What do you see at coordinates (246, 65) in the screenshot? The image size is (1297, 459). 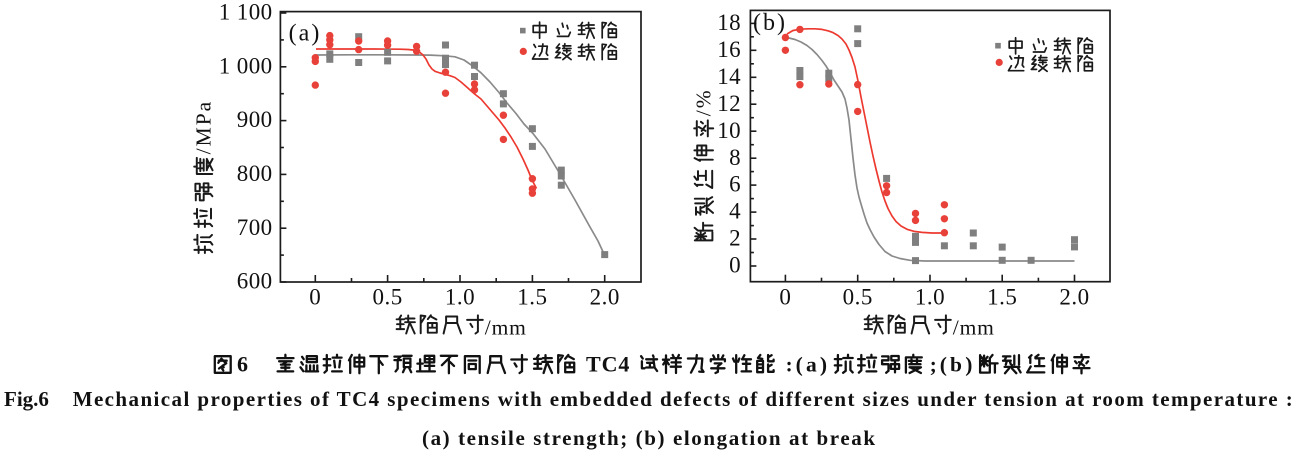 I see `svg-text: 1 000` at bounding box center [246, 65].